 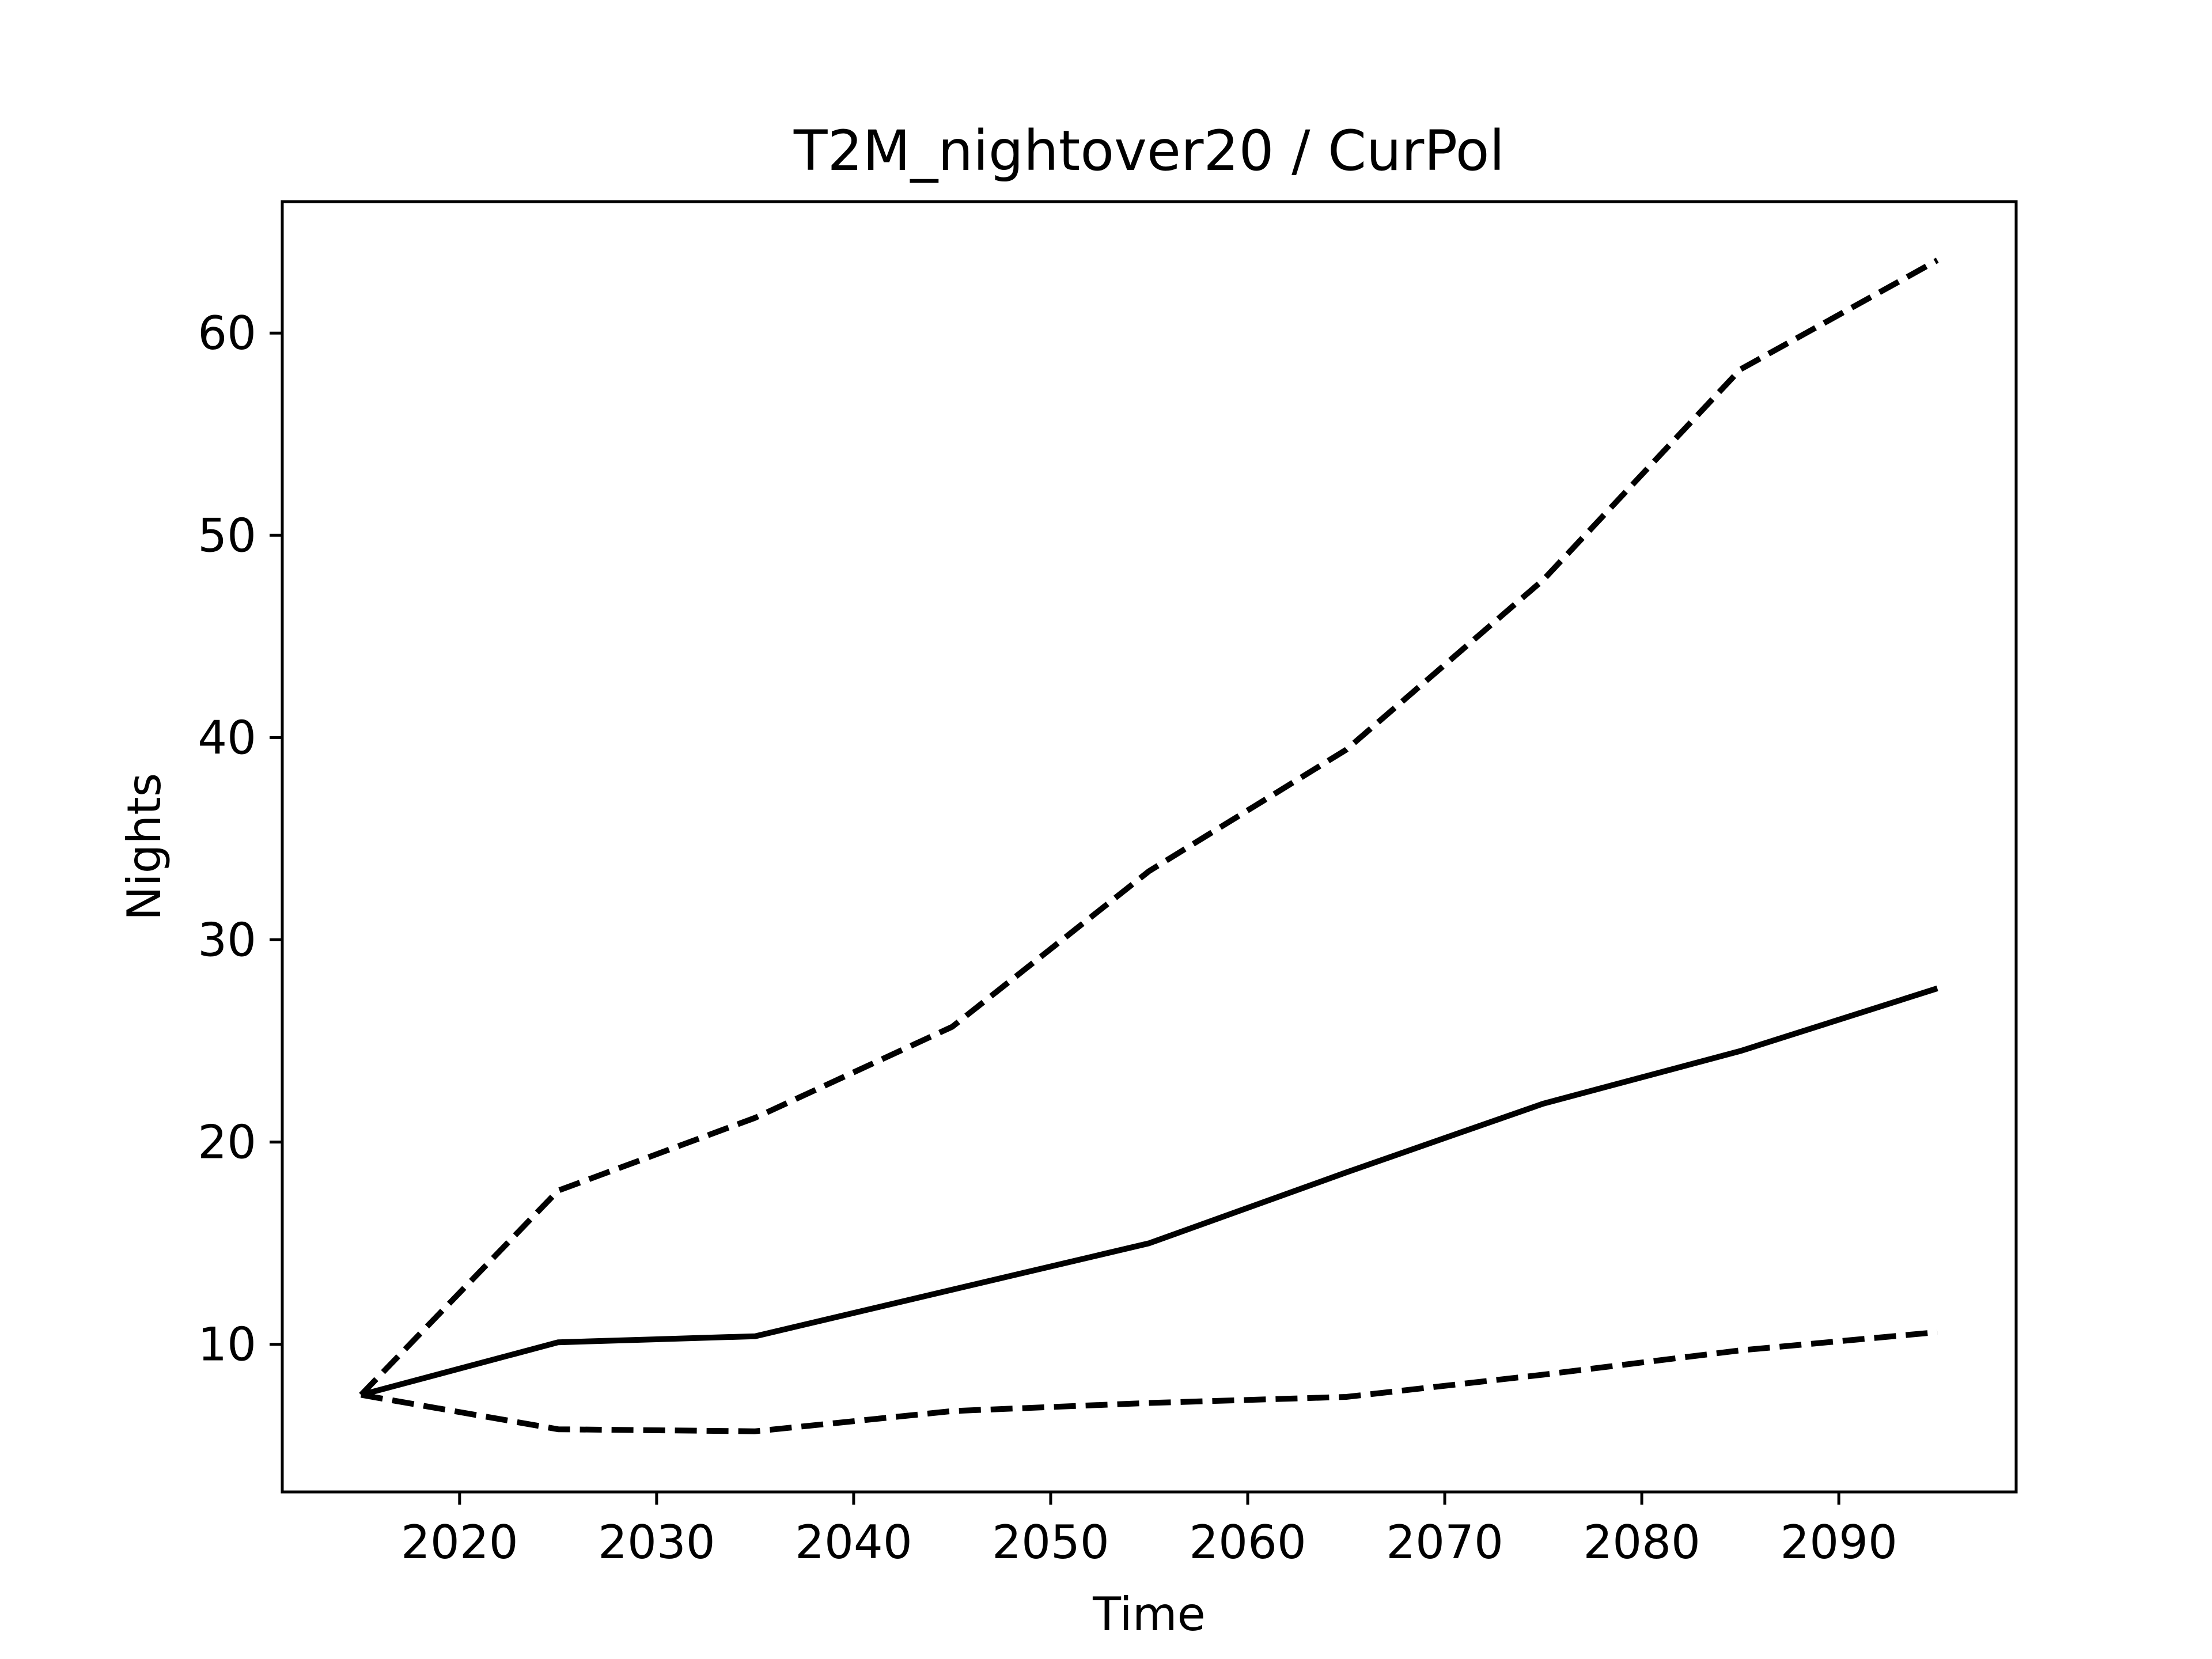 What do you see at coordinates (1149, 1530) in the screenshot?
I see `x-axis: 2020 2030 2040 2050 2060 2070 2080 2090` at bounding box center [1149, 1530].